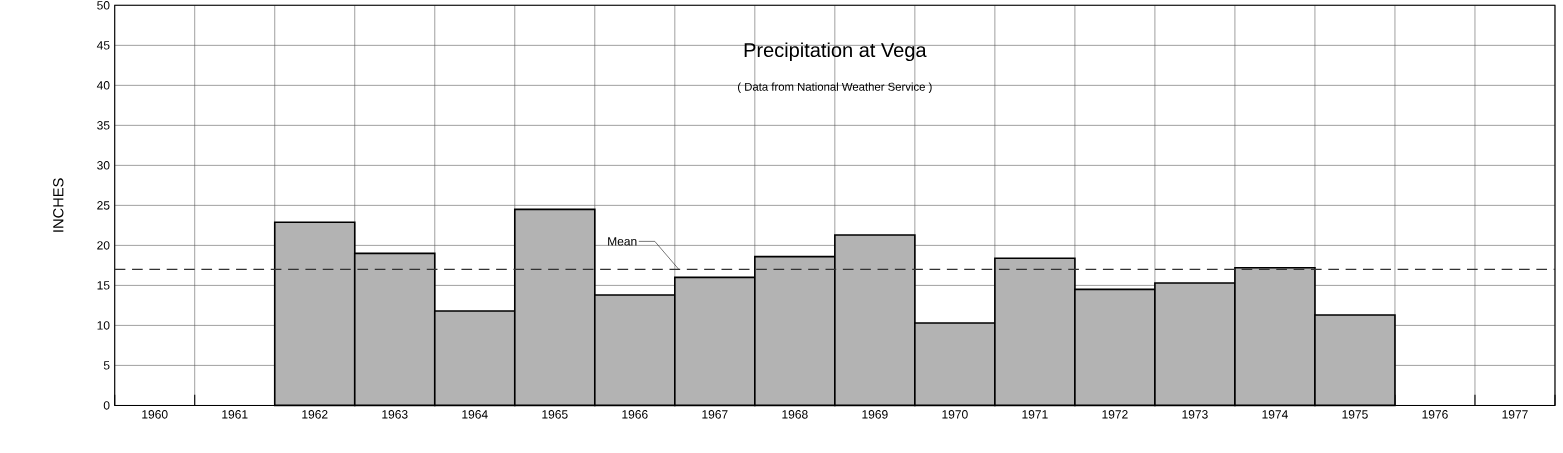  Describe the element at coordinates (58, 205) in the screenshot. I see `y-axis-title: INCHES` at that location.